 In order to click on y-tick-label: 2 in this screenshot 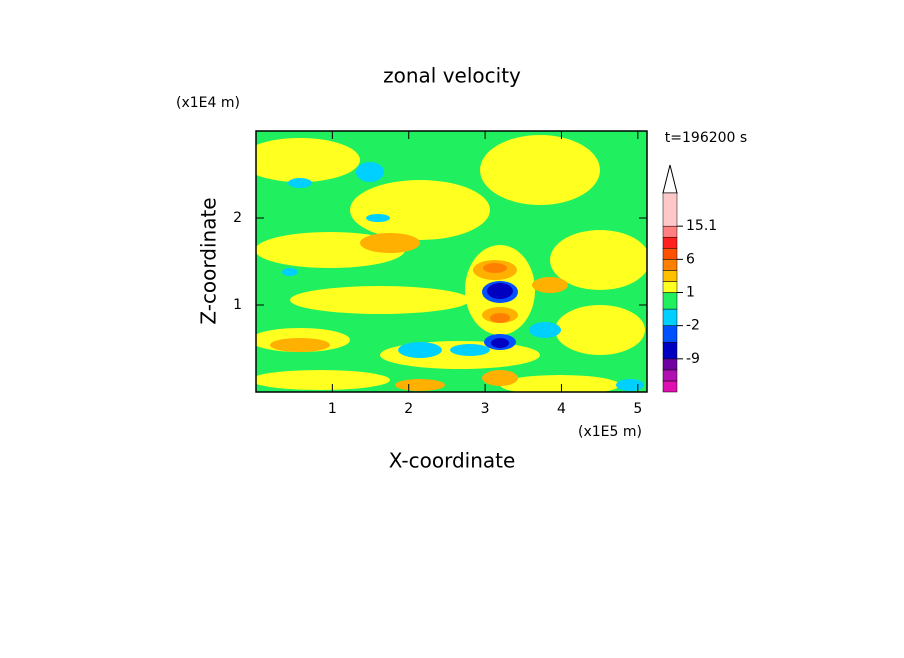, I will do `click(237, 218)`.